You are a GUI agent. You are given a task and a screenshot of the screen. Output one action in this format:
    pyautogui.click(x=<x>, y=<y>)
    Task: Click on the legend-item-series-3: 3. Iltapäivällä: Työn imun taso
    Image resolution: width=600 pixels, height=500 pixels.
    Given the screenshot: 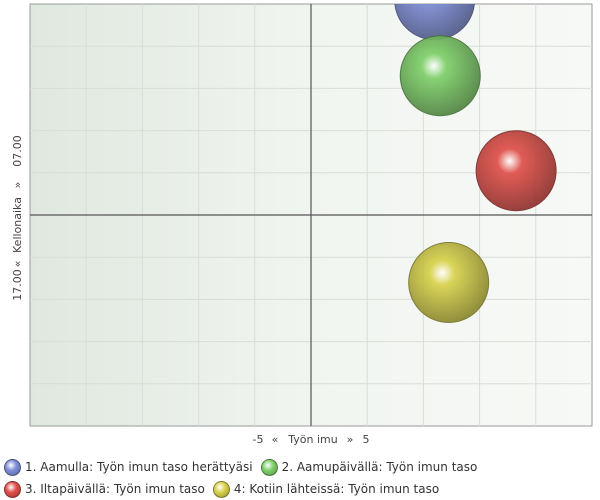 What is the action you would take?
    pyautogui.click(x=104, y=489)
    